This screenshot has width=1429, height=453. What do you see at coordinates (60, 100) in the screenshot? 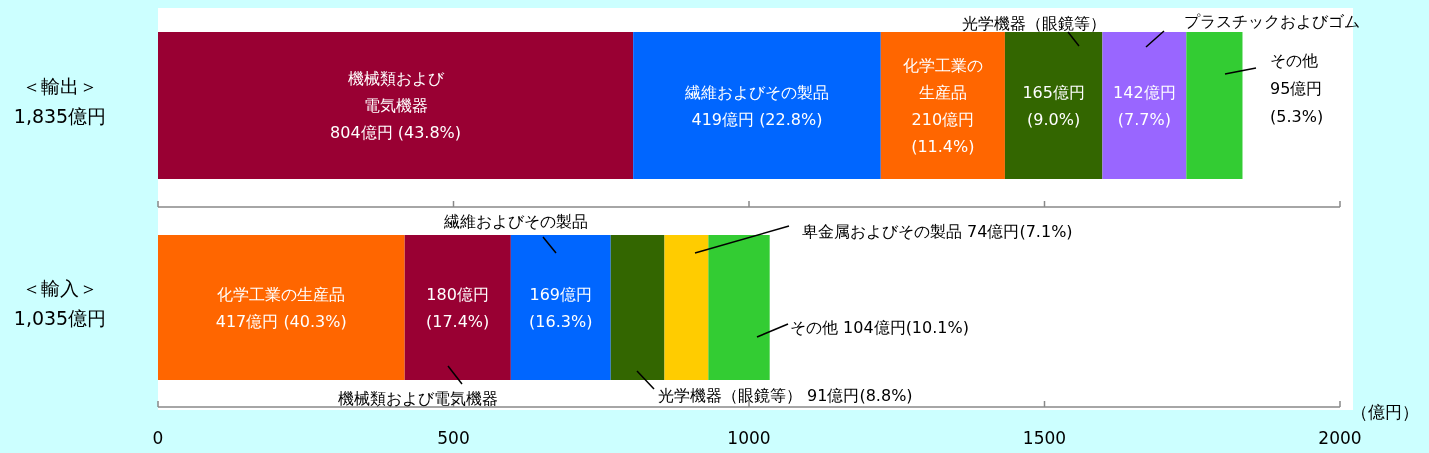
I see `y-tick-label: ＜輸出＞ 1,835億円` at bounding box center [60, 100].